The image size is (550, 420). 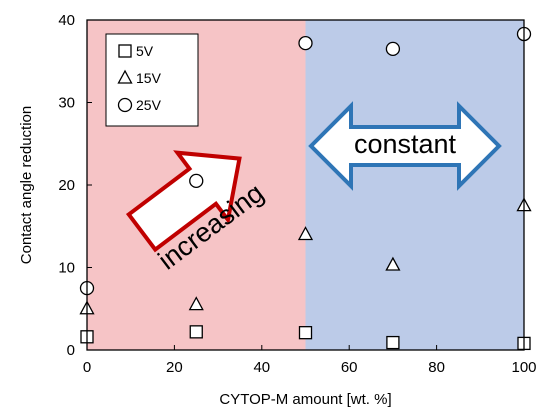 I want to click on x-tick-label: 40, so click(x=261, y=367).